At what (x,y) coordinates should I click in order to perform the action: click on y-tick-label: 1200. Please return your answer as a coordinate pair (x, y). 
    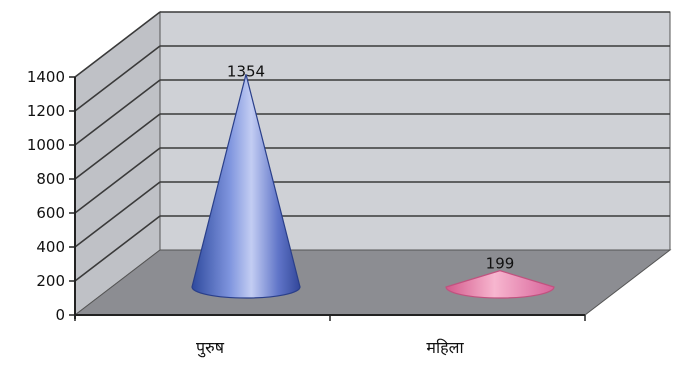
    Looking at the image, I should click on (46, 111).